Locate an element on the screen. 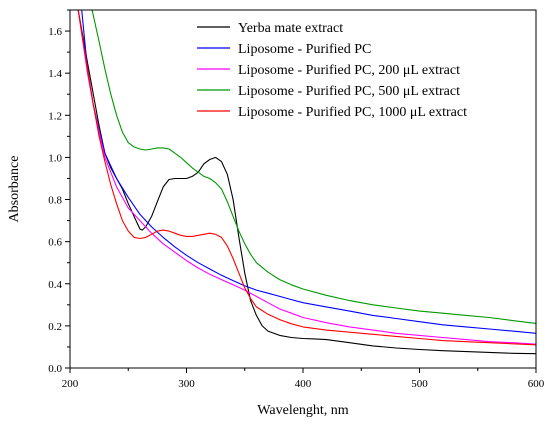 Image resolution: width=550 pixels, height=431 pixels. y-tick-label: 0.4 is located at coordinates (55, 285).